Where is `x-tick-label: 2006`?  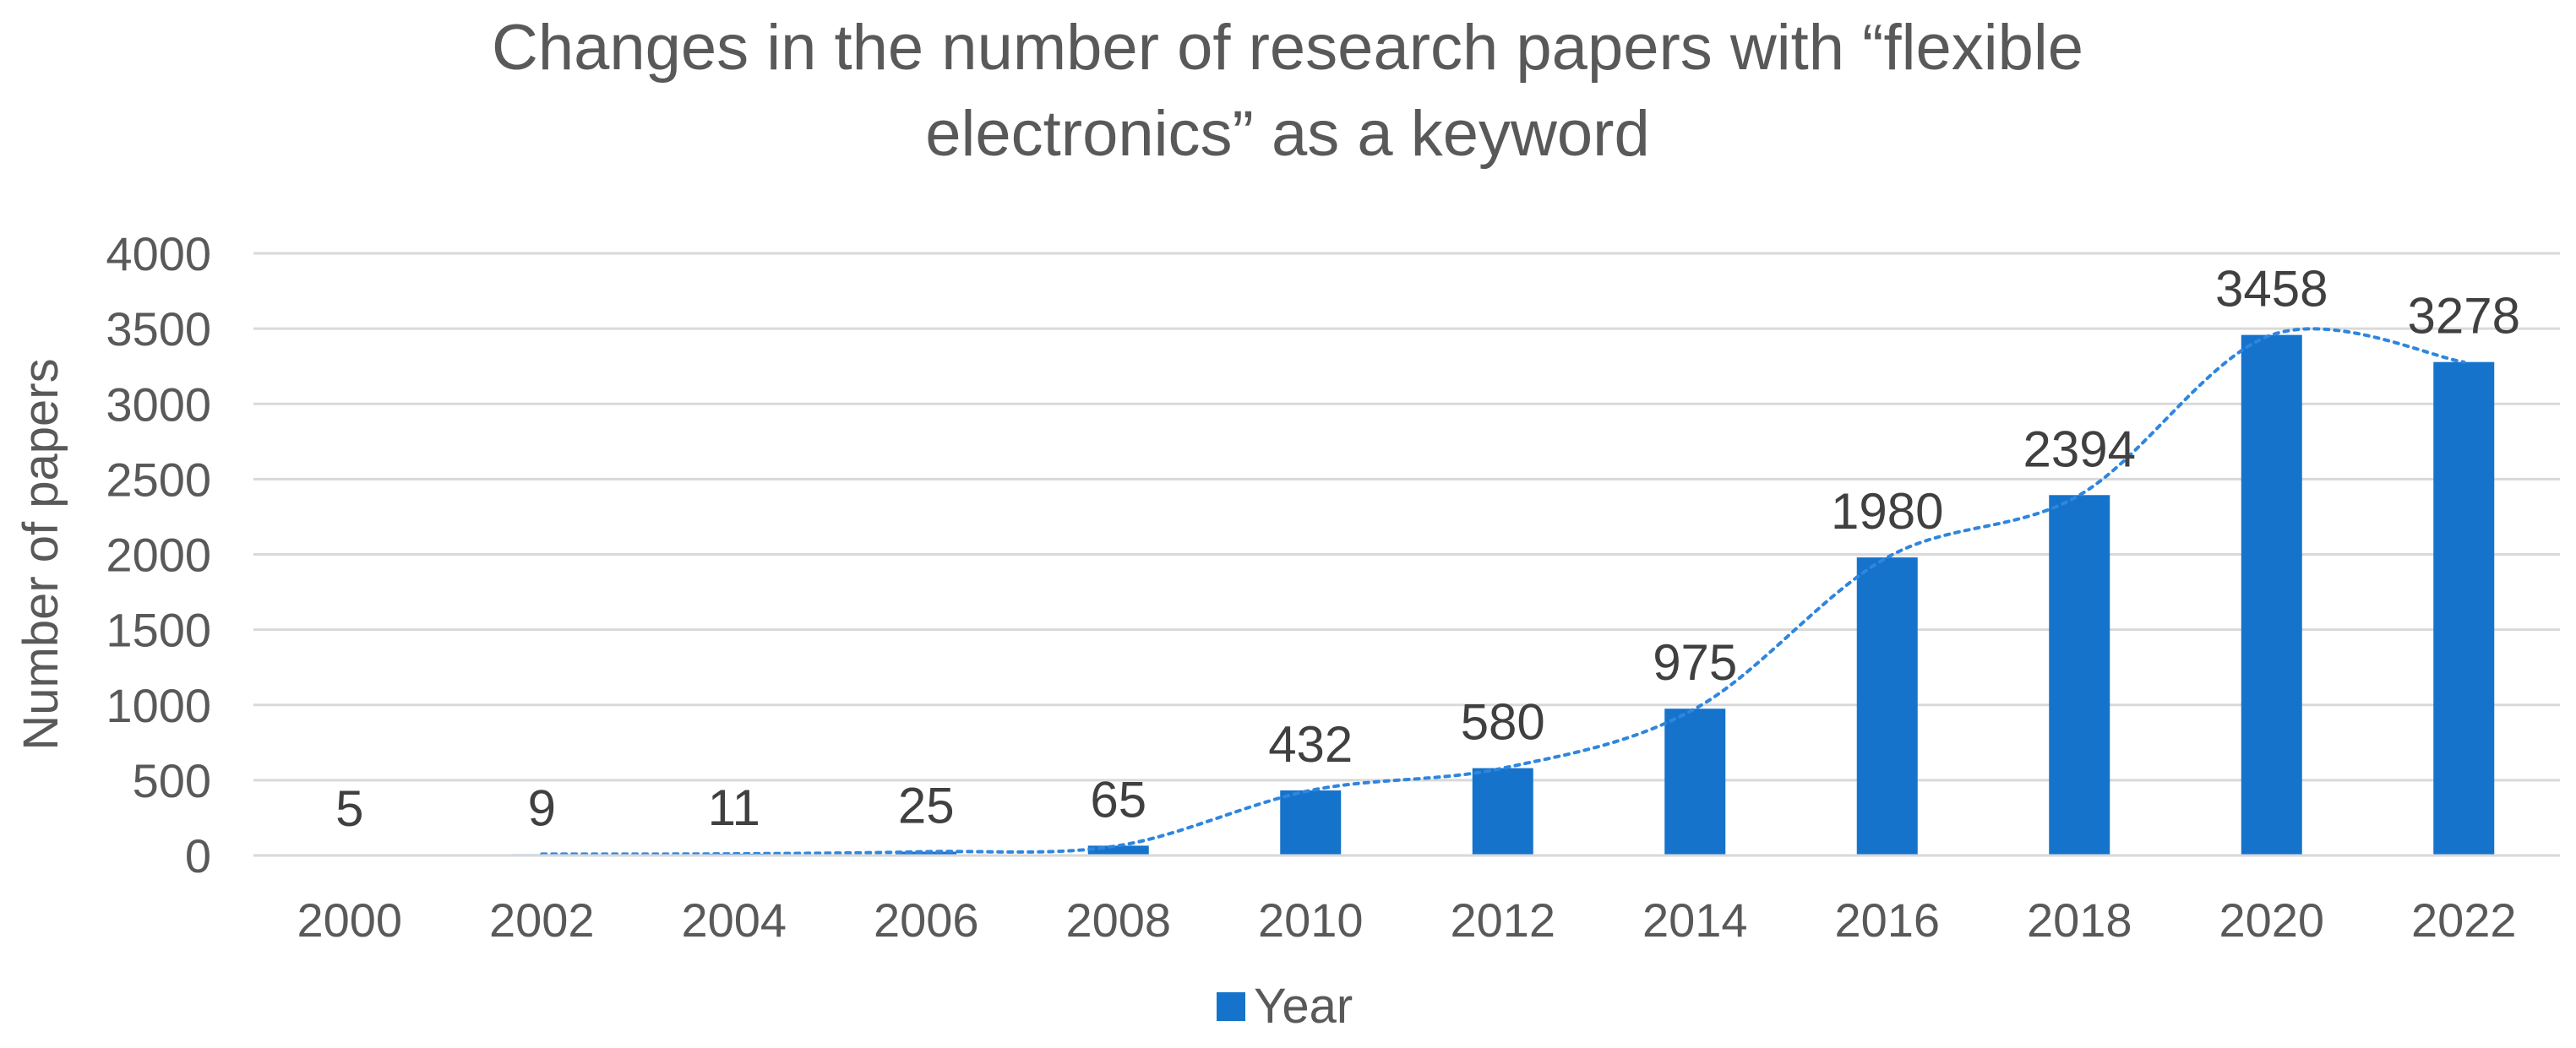
x-tick-label: 2006 is located at coordinates (927, 920).